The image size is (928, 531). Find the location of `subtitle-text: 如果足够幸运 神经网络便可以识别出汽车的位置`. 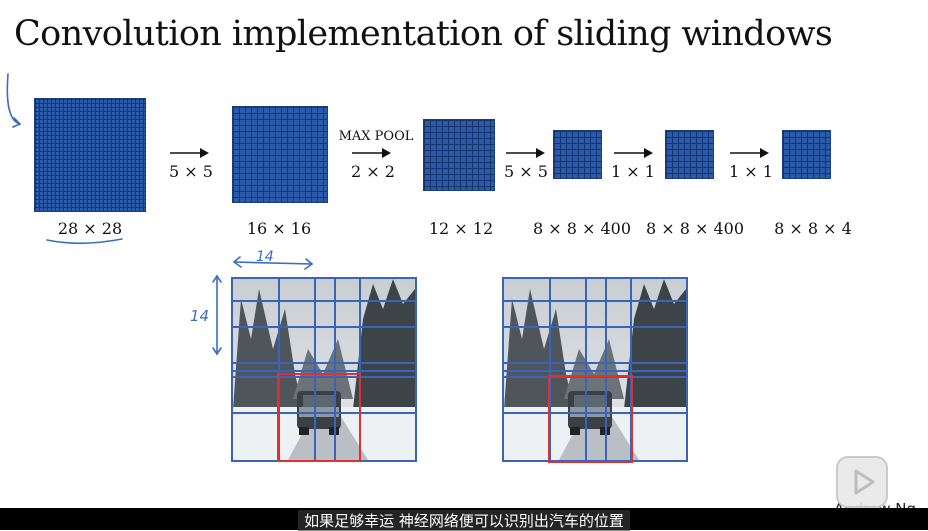

subtitle-text: 如果足够幸运 神经网络便可以识别出汽车的位置 is located at coordinates (464, 520).